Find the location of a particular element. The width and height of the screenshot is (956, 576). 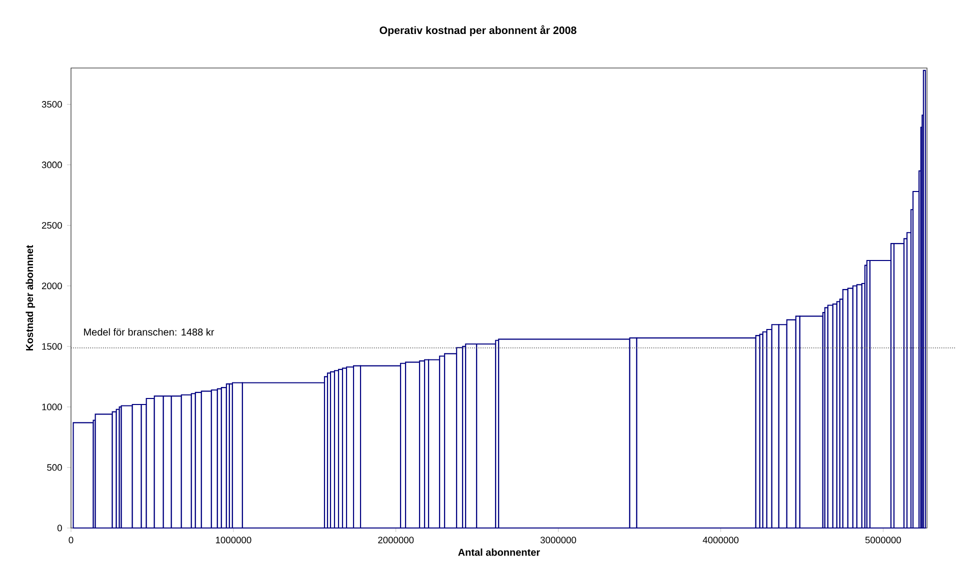

x-tick-label: 5000000 is located at coordinates (883, 540).